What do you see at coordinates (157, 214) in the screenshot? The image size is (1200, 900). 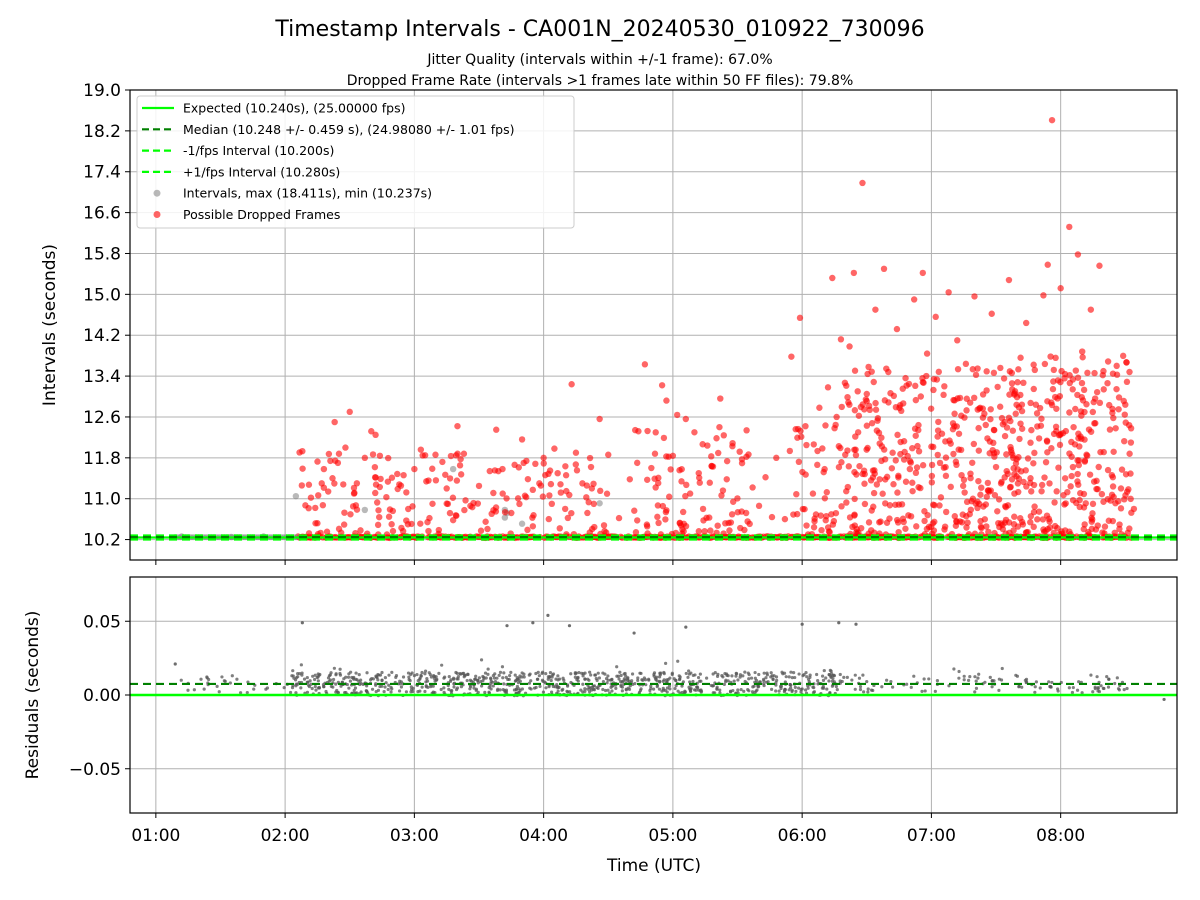 I see `legend-marker` at bounding box center [157, 214].